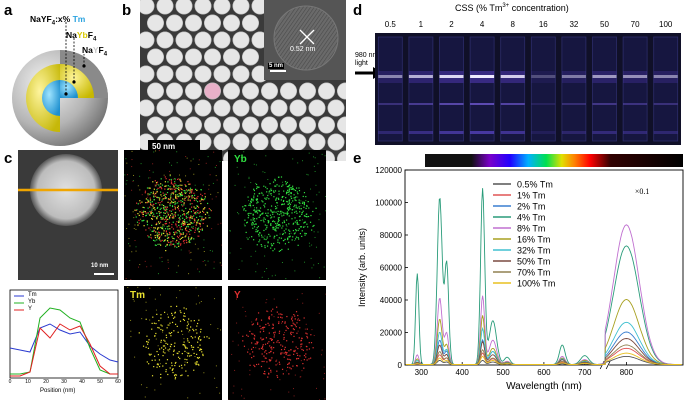 This screenshot has width=685, height=407. What do you see at coordinates (463, 372) in the screenshot?
I see `x-tick-label: 400` at bounding box center [463, 372].